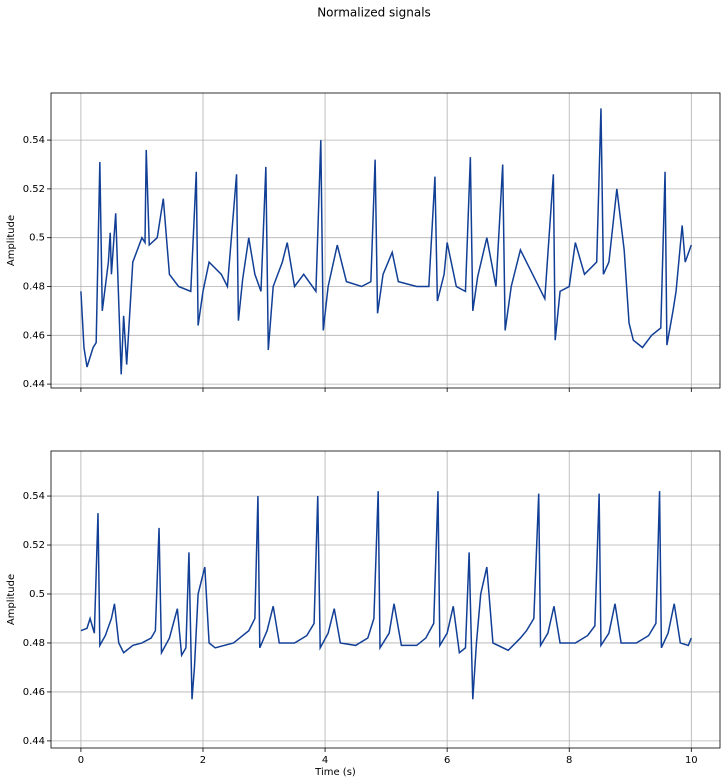 The image size is (727, 784). I want to click on x-tick-label: 10, so click(691, 760).